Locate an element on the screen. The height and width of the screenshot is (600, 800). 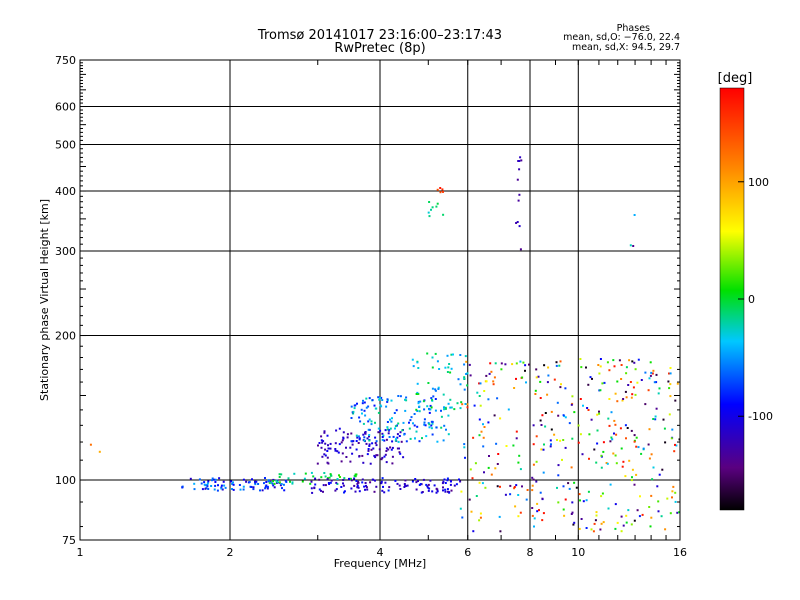
phase-line-x: mean, sd,X: 94.5, 29.7 is located at coordinates (625, 47).